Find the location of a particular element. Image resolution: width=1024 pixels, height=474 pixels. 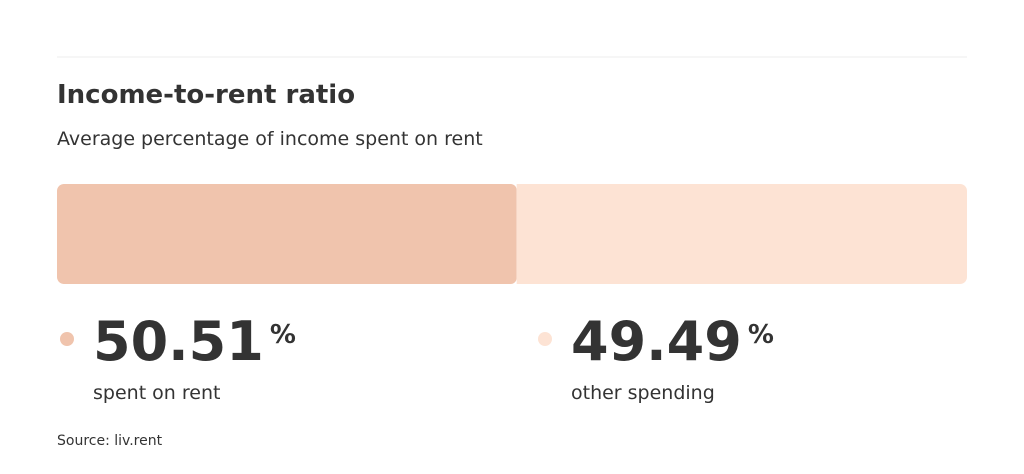

source: Source: liv.rent is located at coordinates (110, 441).